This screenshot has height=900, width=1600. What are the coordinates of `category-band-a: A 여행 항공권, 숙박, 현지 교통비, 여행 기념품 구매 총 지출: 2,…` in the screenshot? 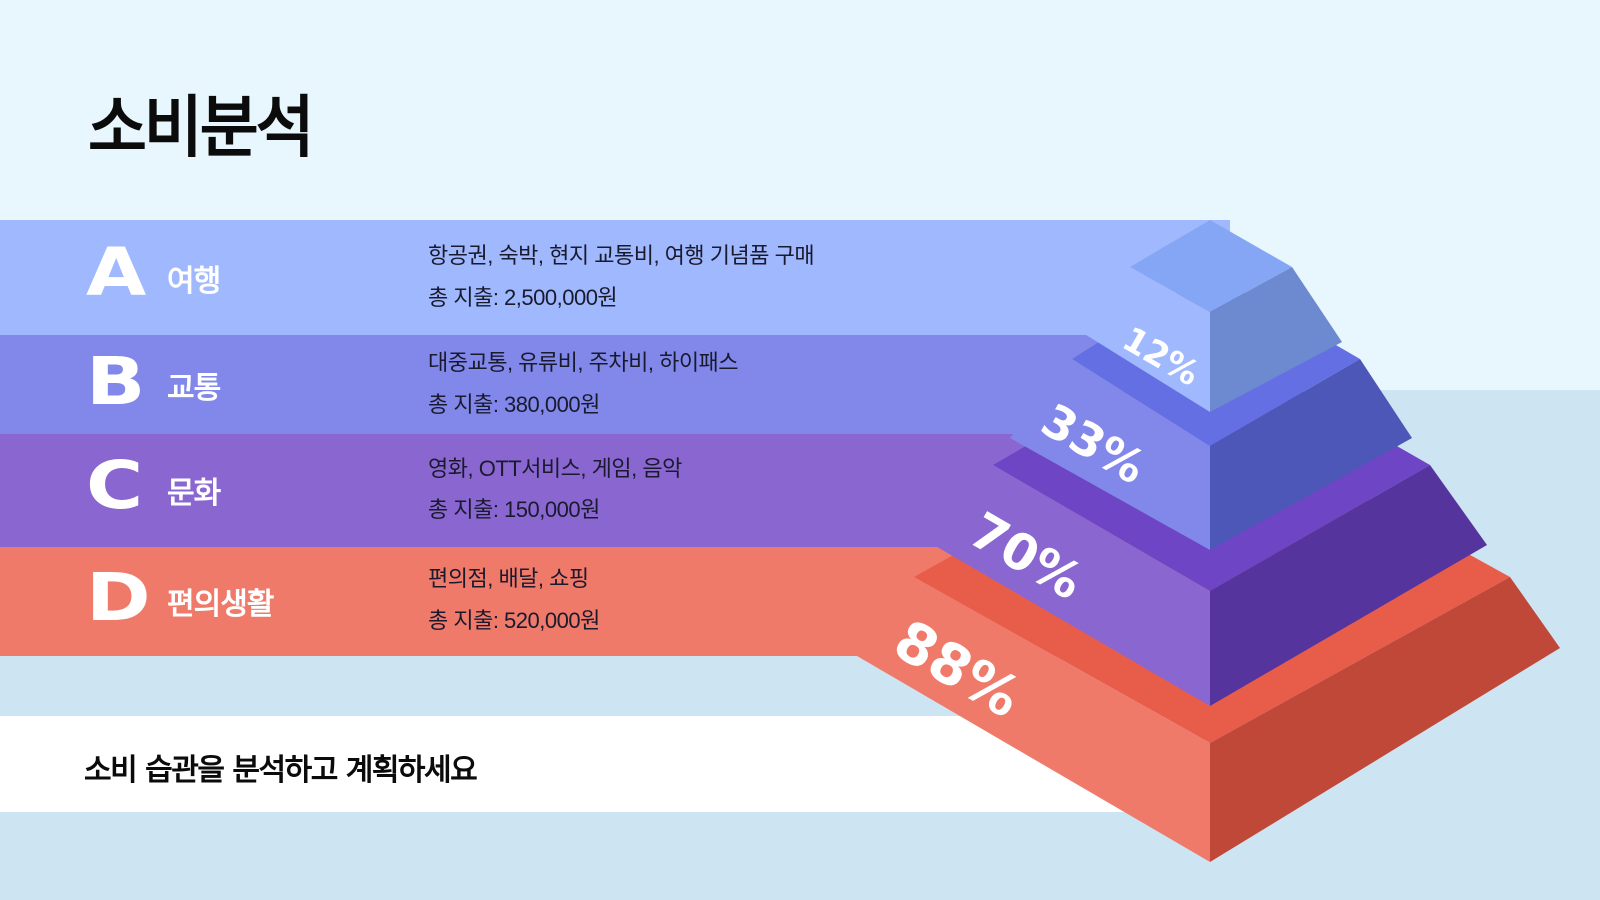 It's located at (615, 277).